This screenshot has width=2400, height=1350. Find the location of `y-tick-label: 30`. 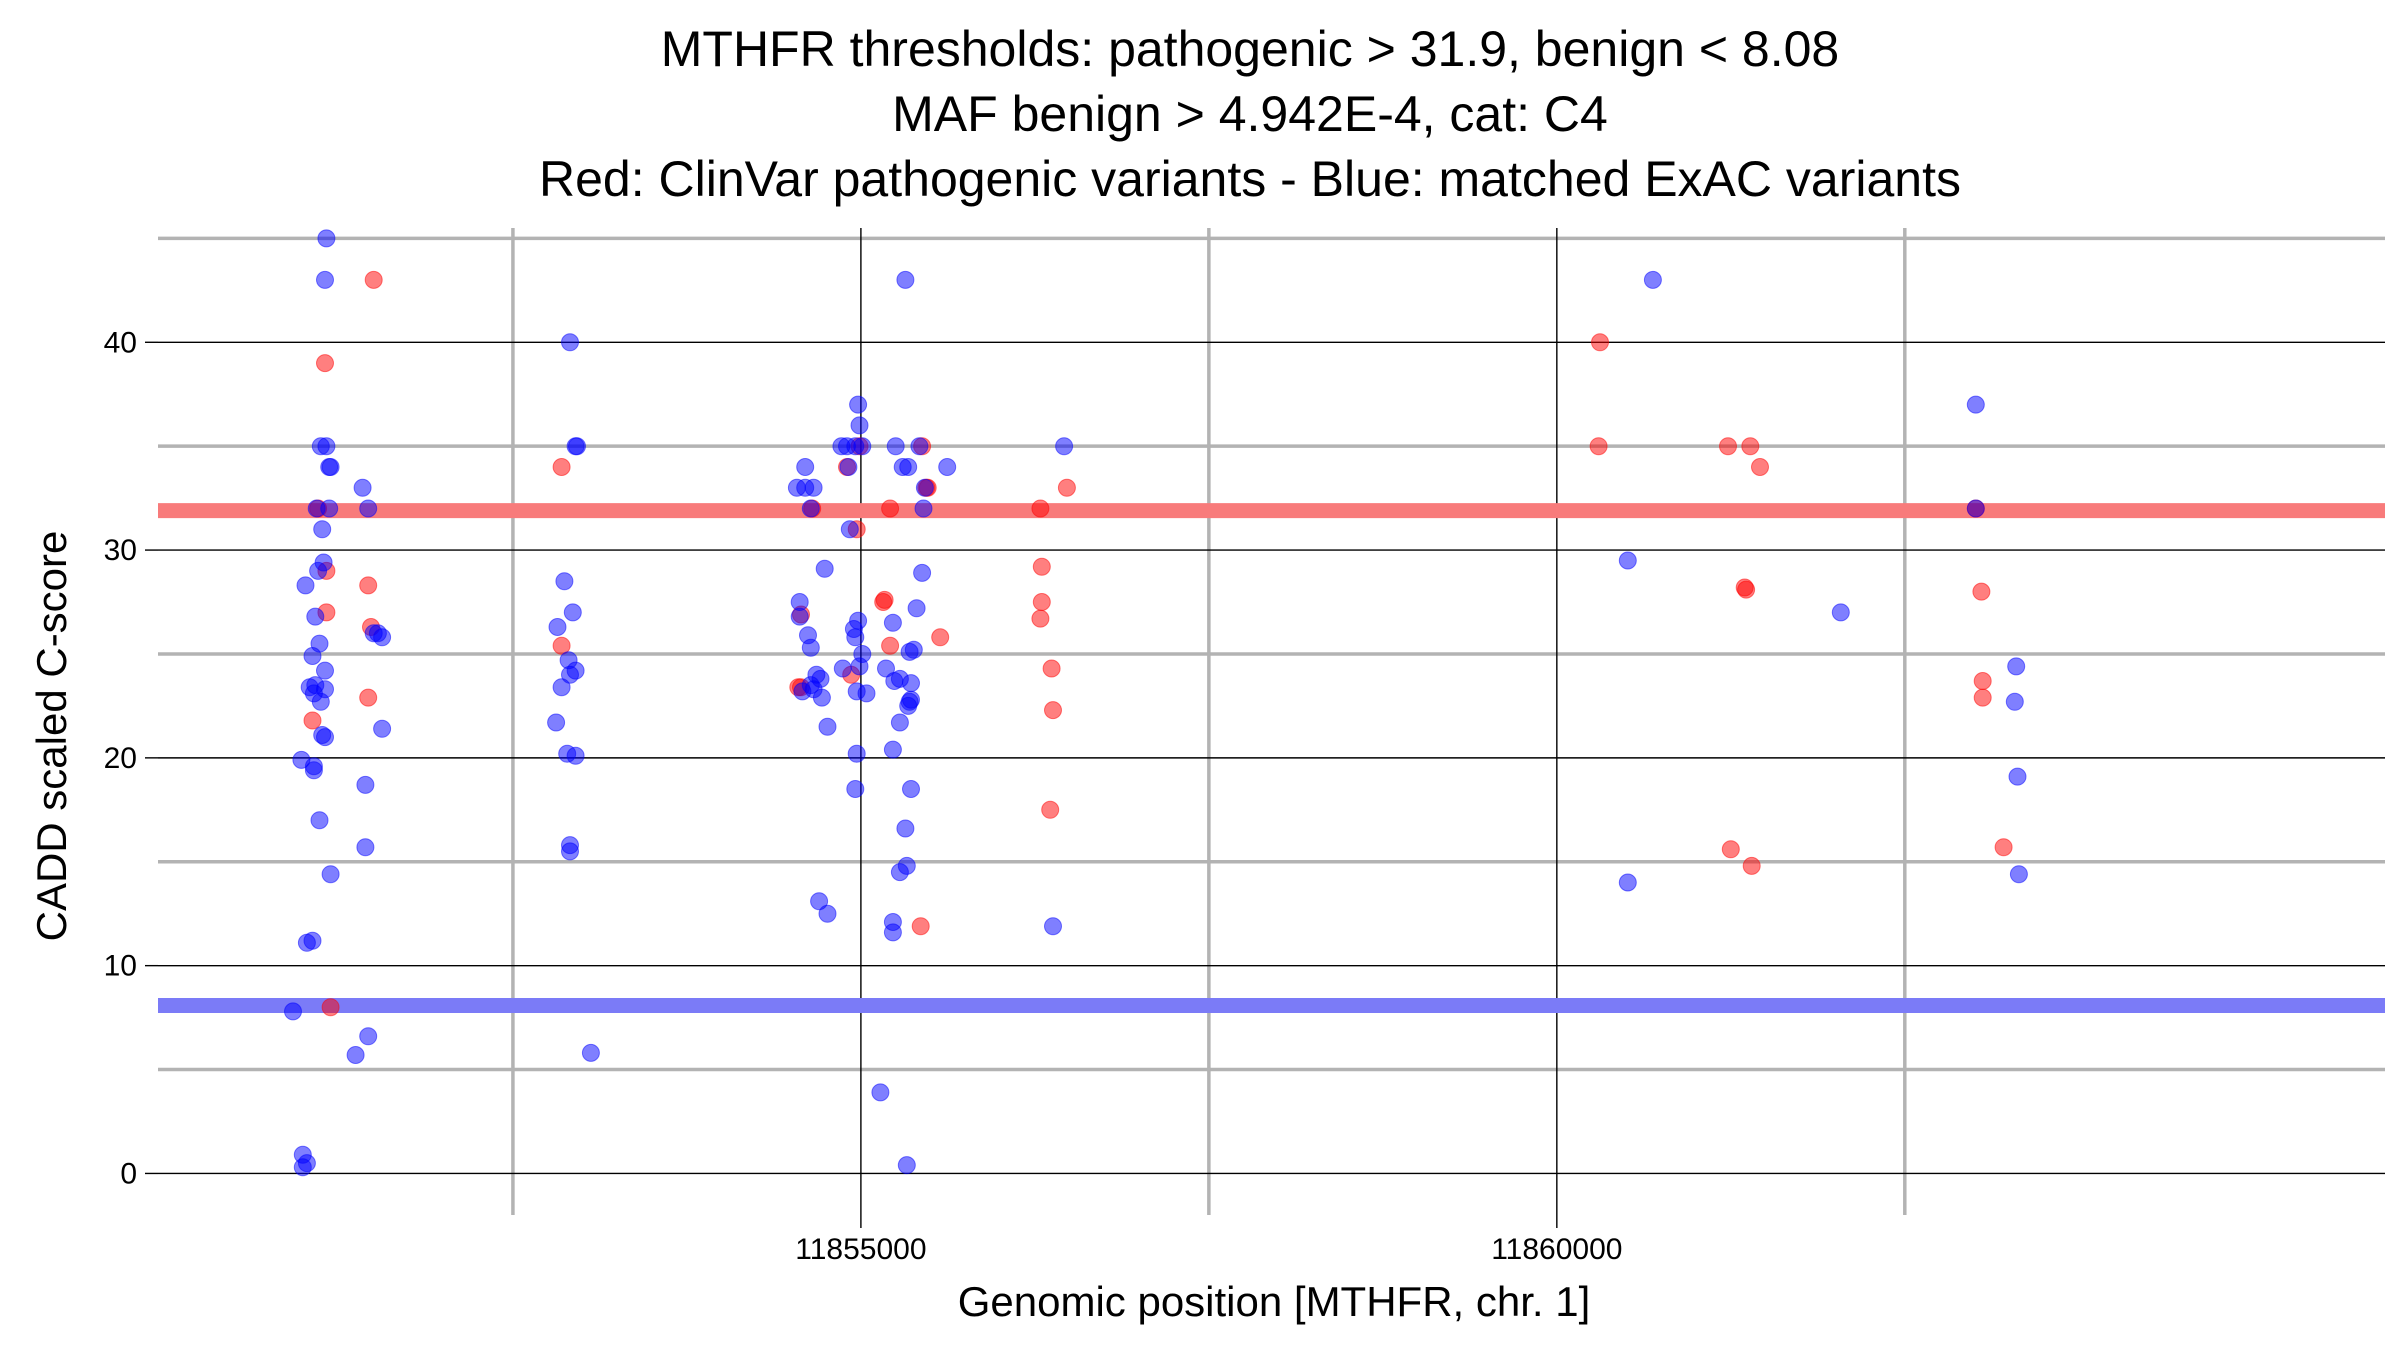

y-tick-label: 30 is located at coordinates (120, 550).